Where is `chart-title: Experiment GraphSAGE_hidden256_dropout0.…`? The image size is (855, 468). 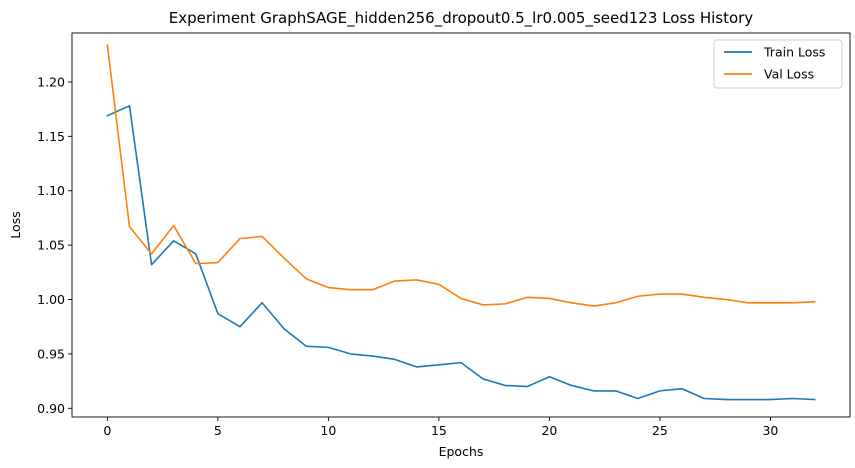
chart-title: Experiment GraphSAGE_hidden256_dropout0.… is located at coordinates (461, 18).